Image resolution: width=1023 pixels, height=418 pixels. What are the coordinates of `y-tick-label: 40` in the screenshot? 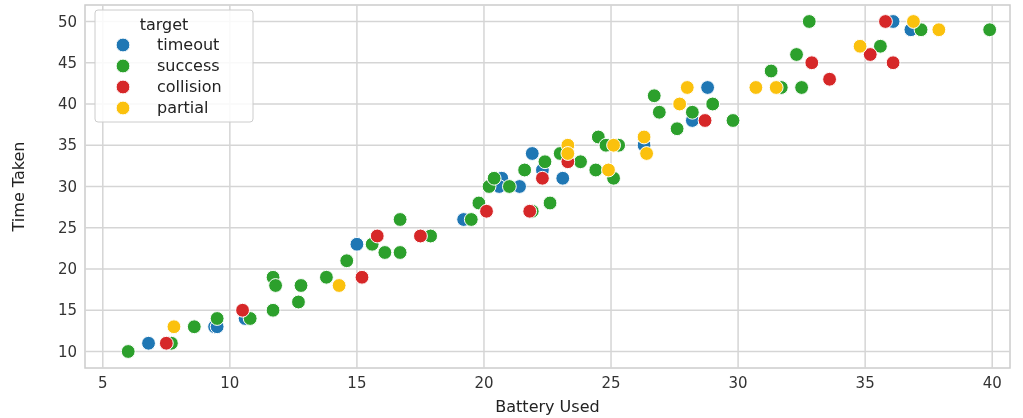 It's located at (67, 104).